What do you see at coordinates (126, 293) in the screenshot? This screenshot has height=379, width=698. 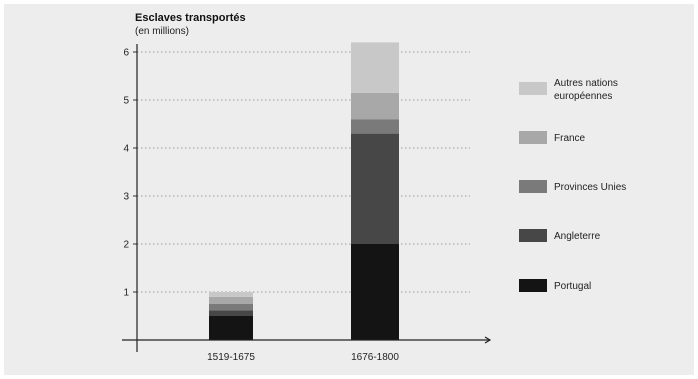 I see `y-tick-label: 1` at bounding box center [126, 293].